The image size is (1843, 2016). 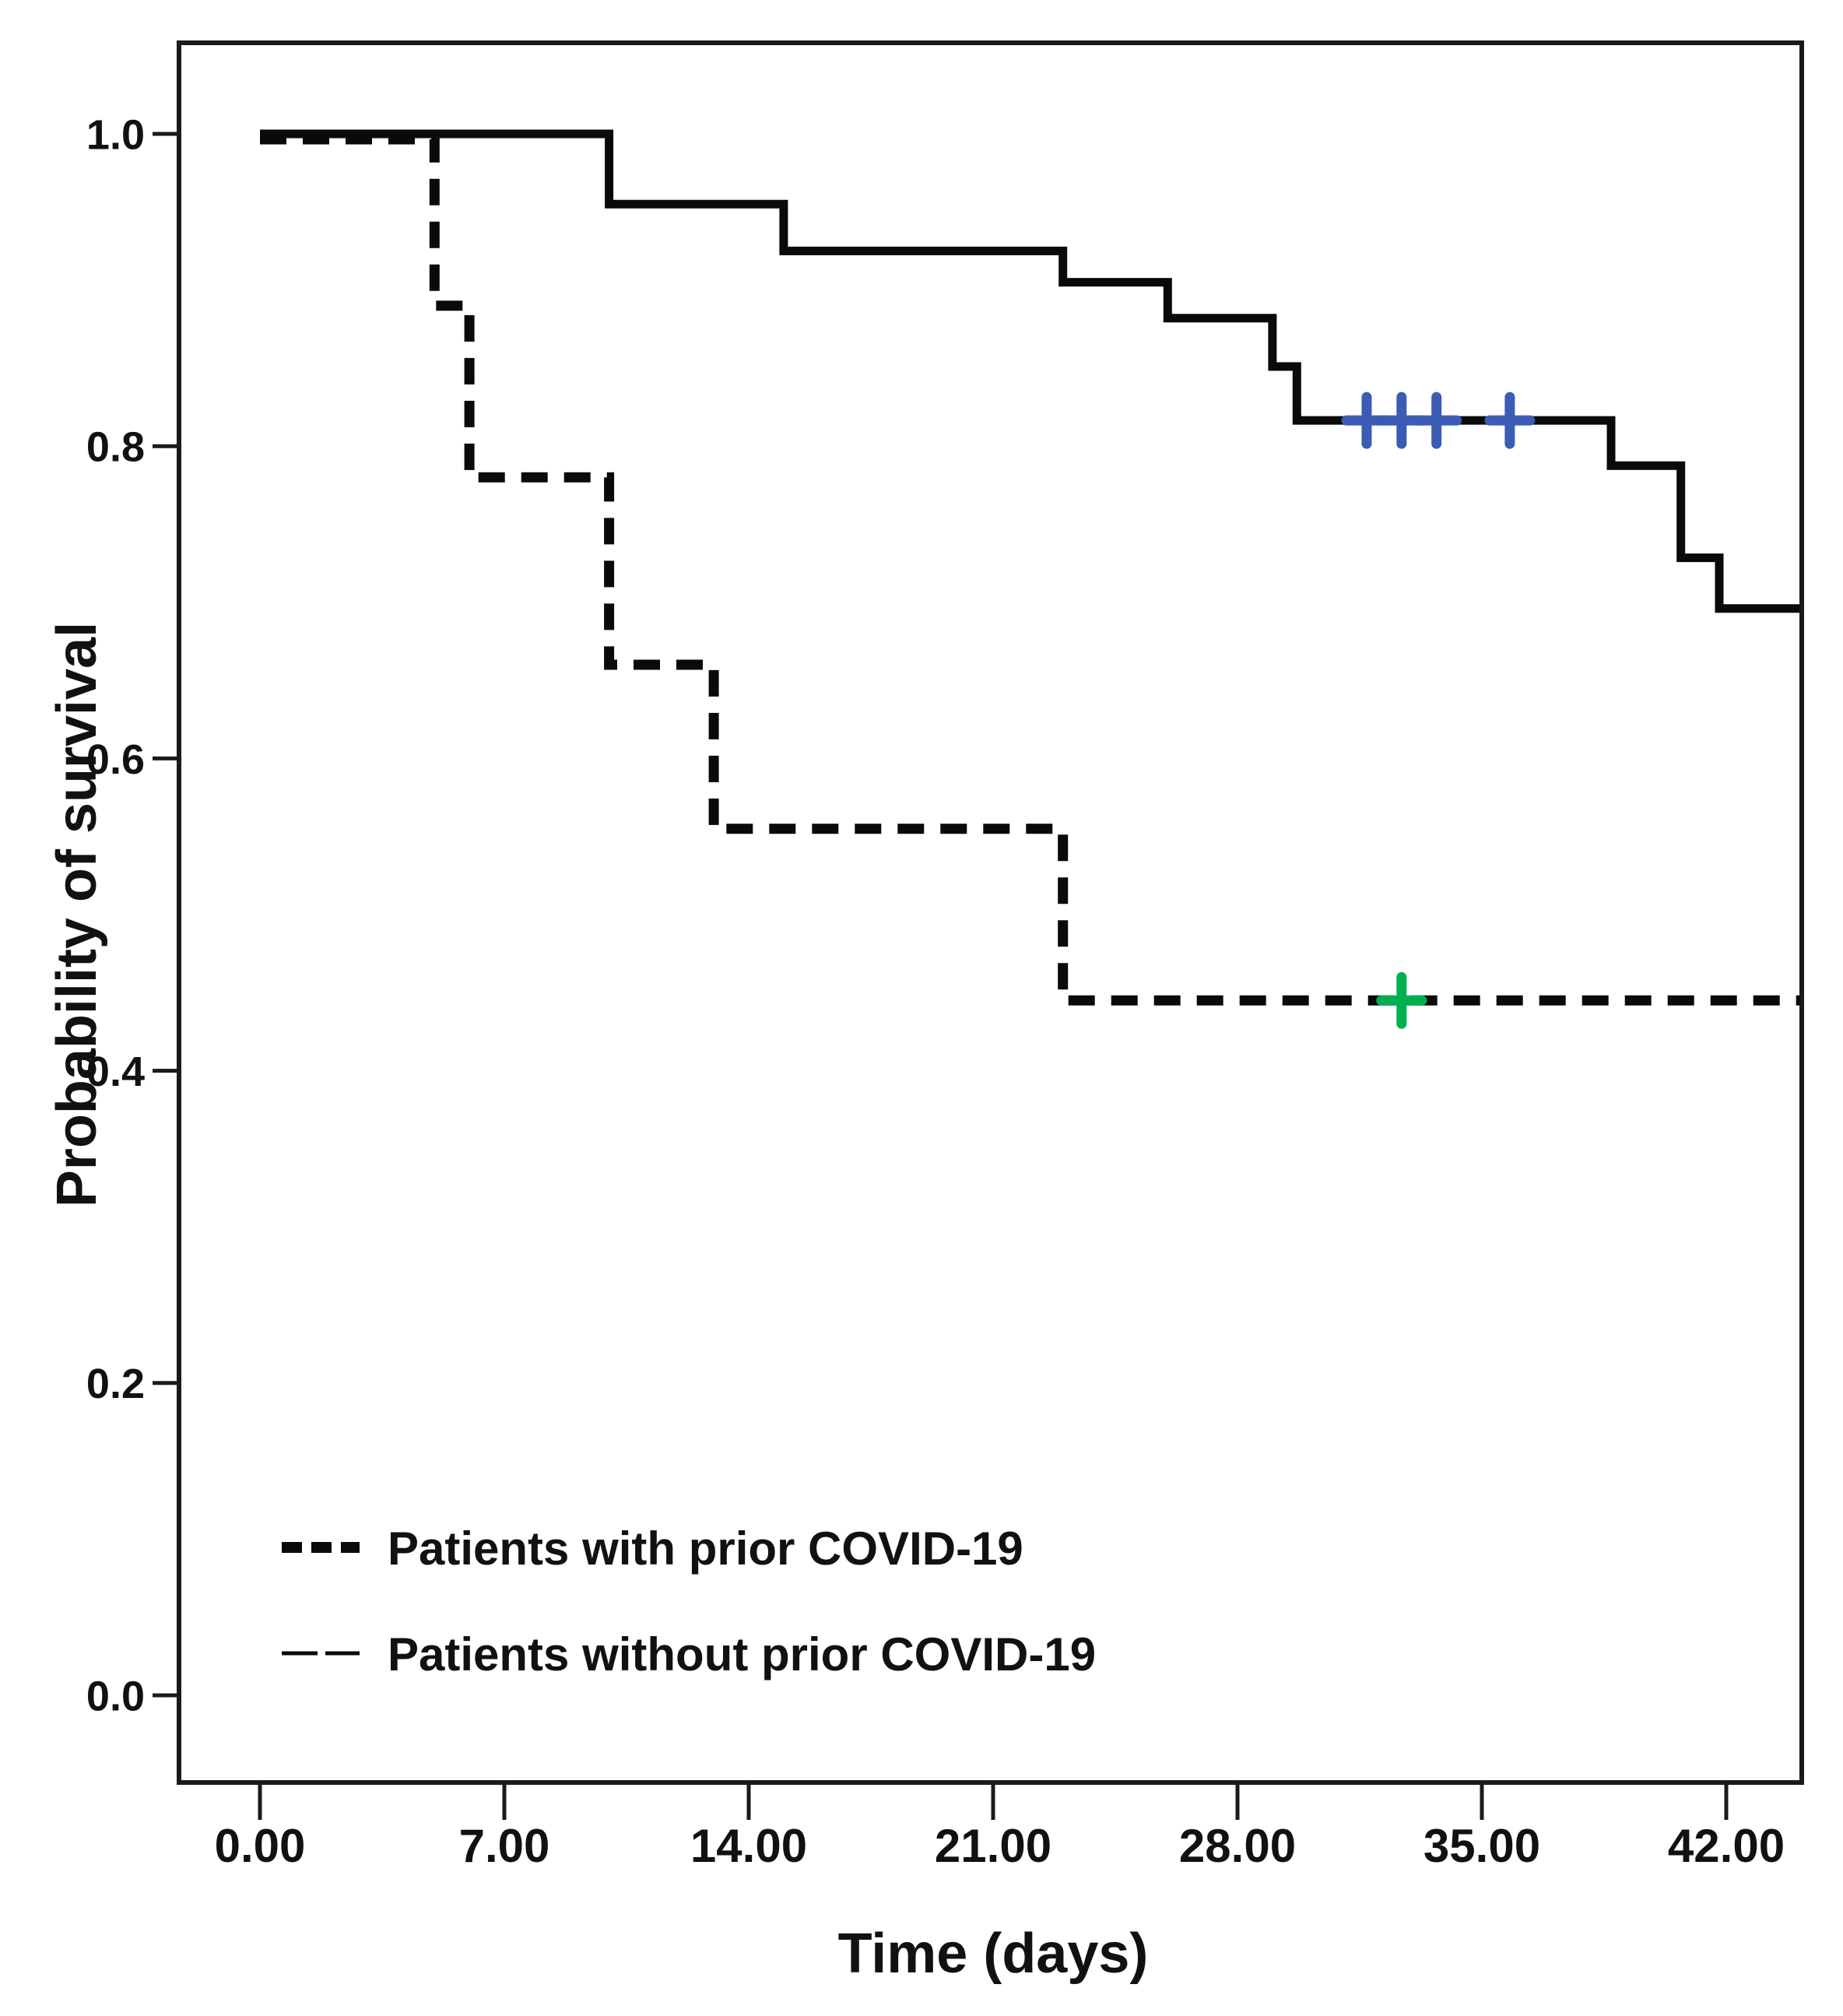 I want to click on x-axis: 0.00 7.00 14.00 21.00 28.00 35.00 42.00, so click(x=1000, y=1827).